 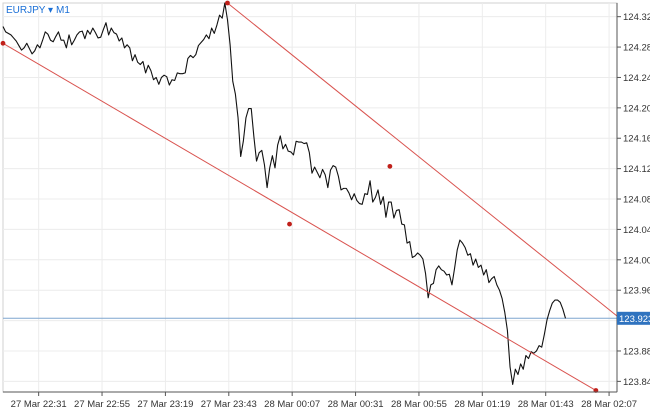 I want to click on current-price-badge: 123.923, so click(x=633, y=318).